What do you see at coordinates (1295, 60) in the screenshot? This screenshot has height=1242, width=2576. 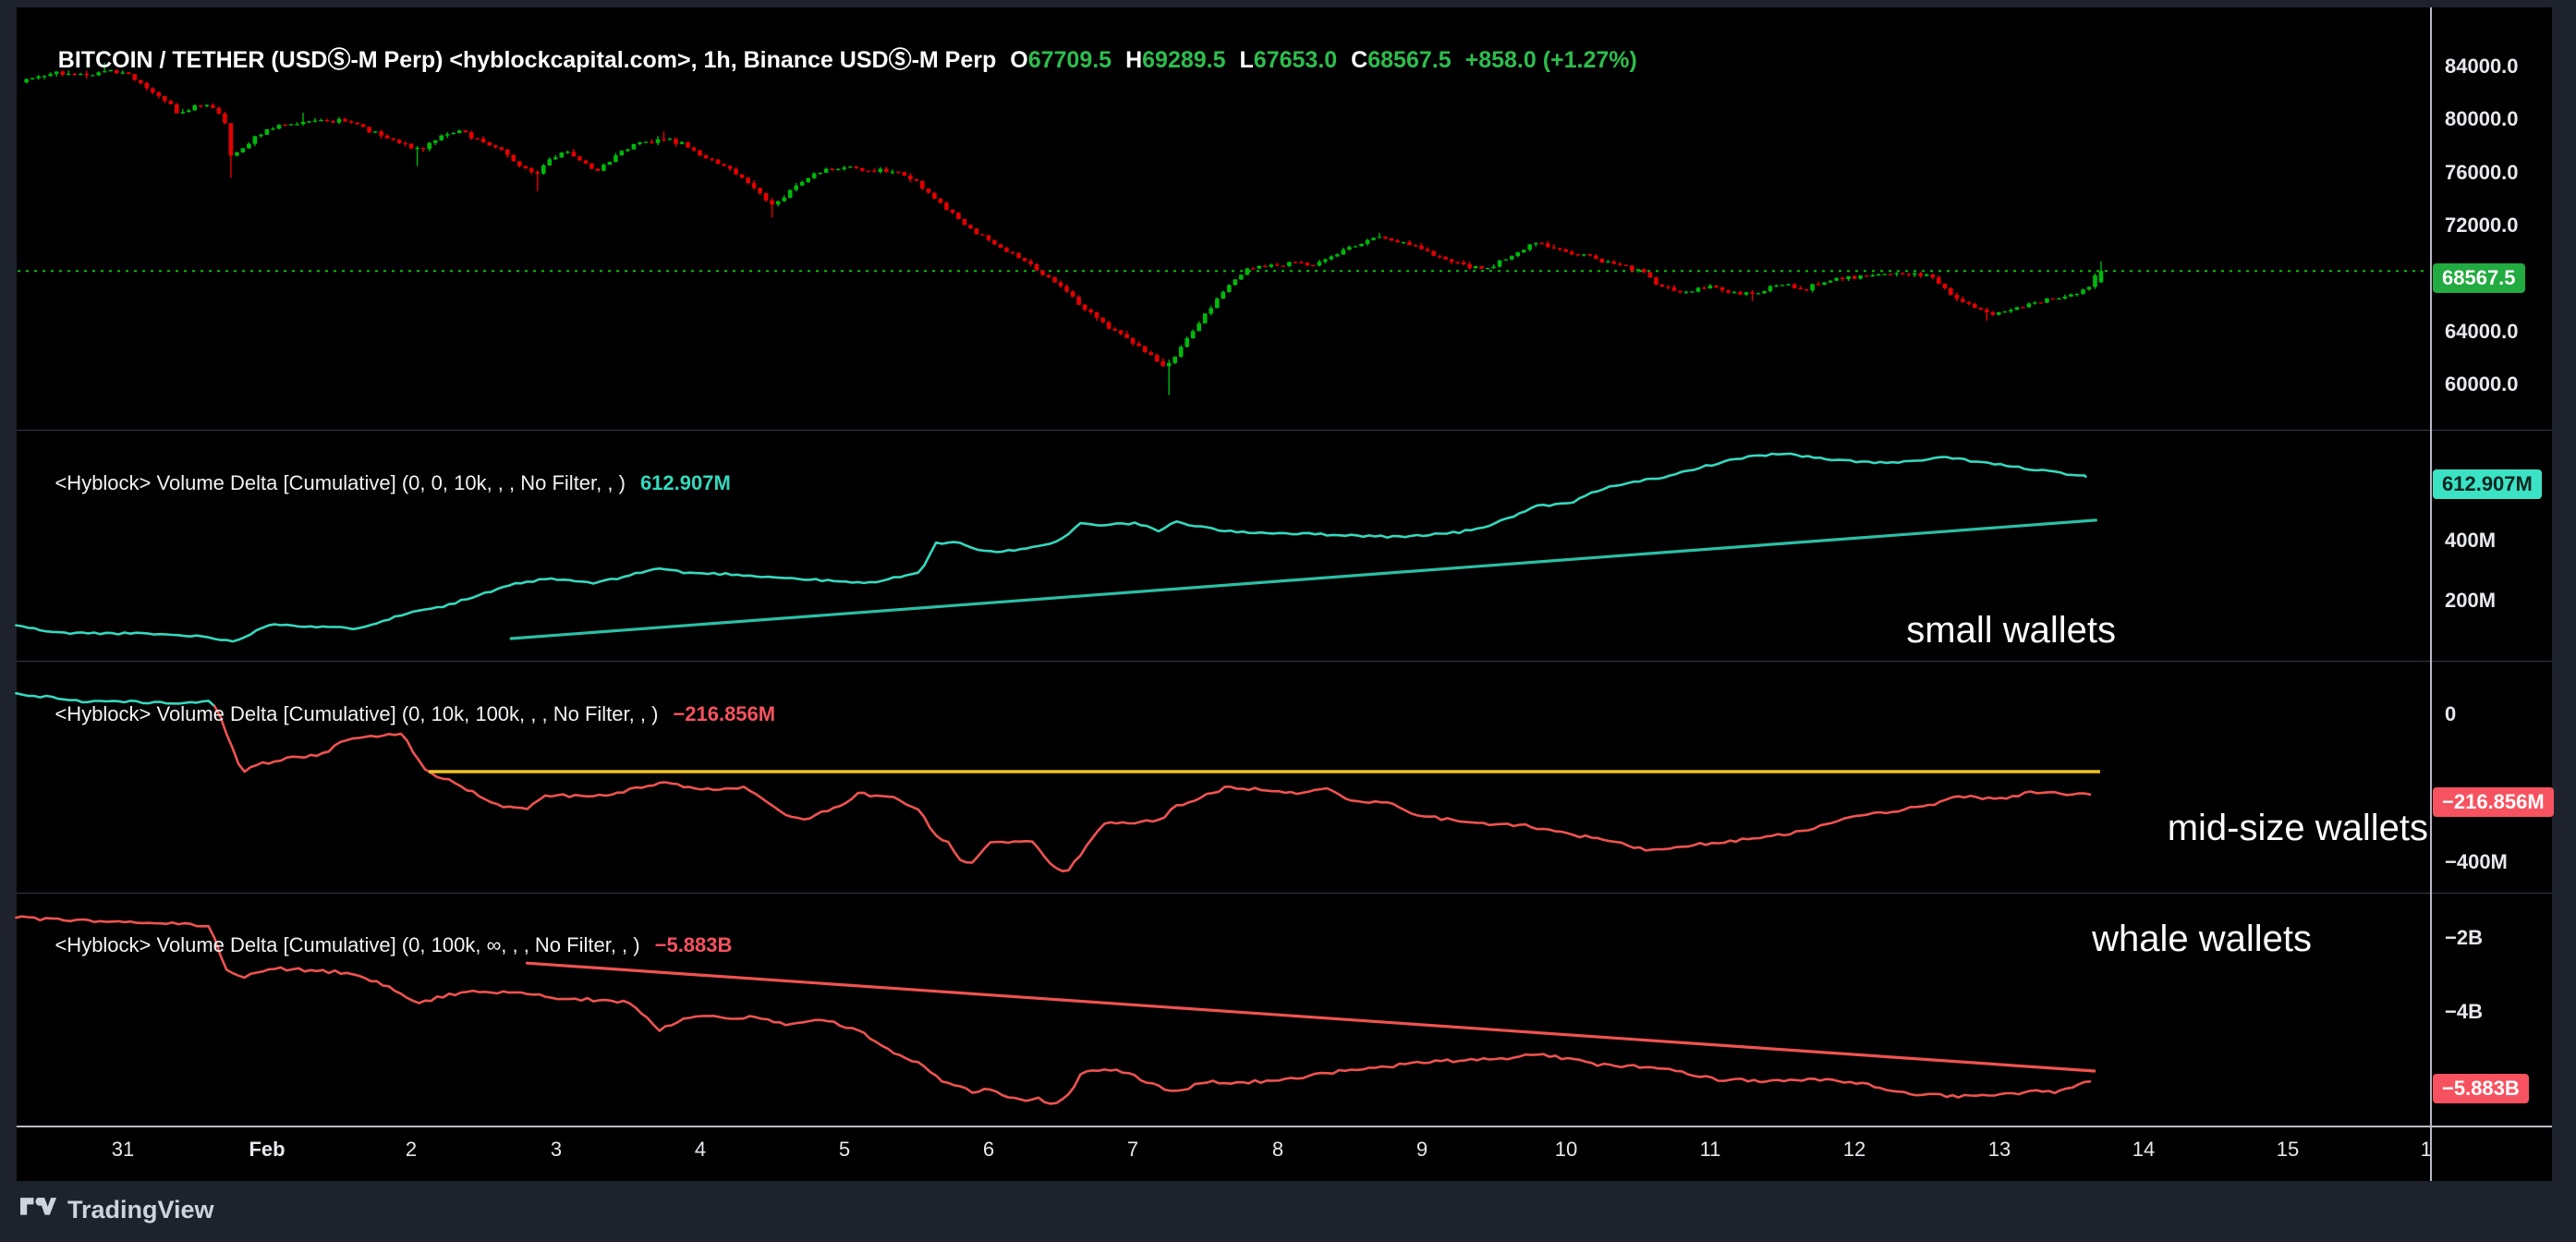 I see `ohlc-value: 67653.0` at bounding box center [1295, 60].